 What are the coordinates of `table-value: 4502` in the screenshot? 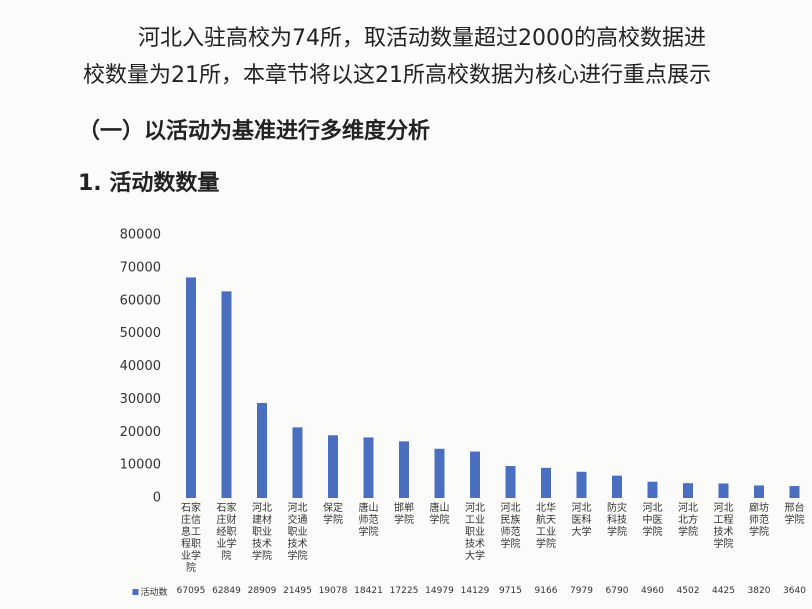 It's located at (688, 591).